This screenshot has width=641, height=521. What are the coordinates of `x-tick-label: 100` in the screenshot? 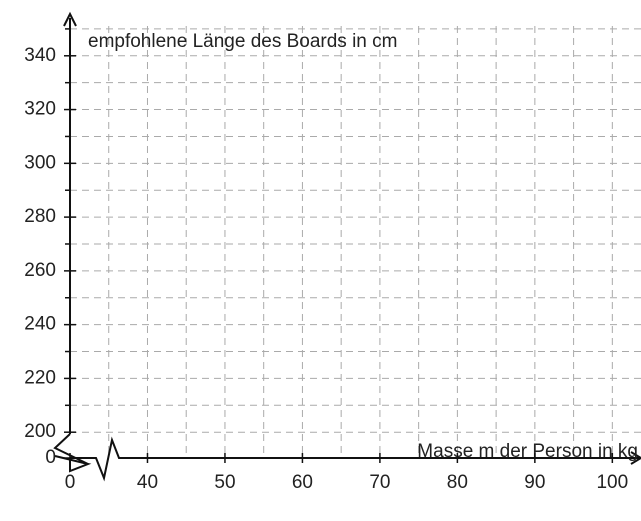 It's located at (612, 482).